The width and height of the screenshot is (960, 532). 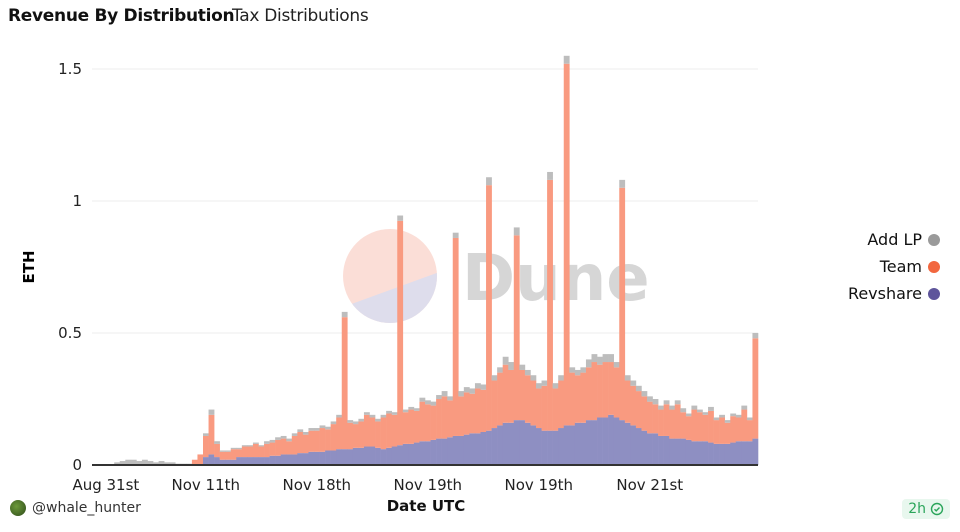 What do you see at coordinates (894, 239) in the screenshot?
I see `legend-item-add-lp: Add LP` at bounding box center [894, 239].